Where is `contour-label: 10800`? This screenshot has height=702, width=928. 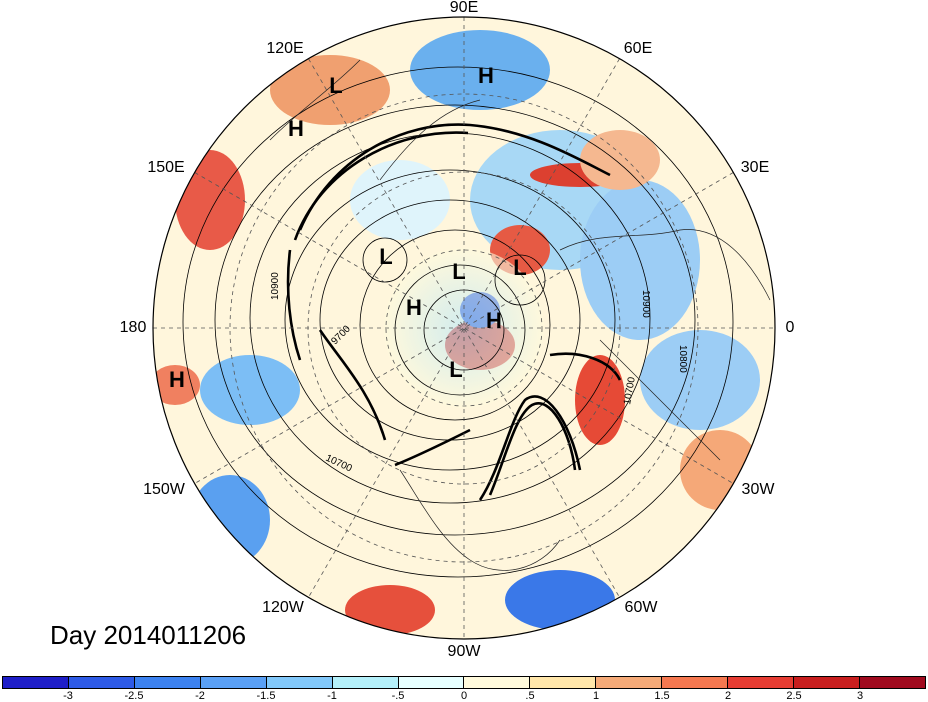 contour-label: 10800 is located at coordinates (682, 359).